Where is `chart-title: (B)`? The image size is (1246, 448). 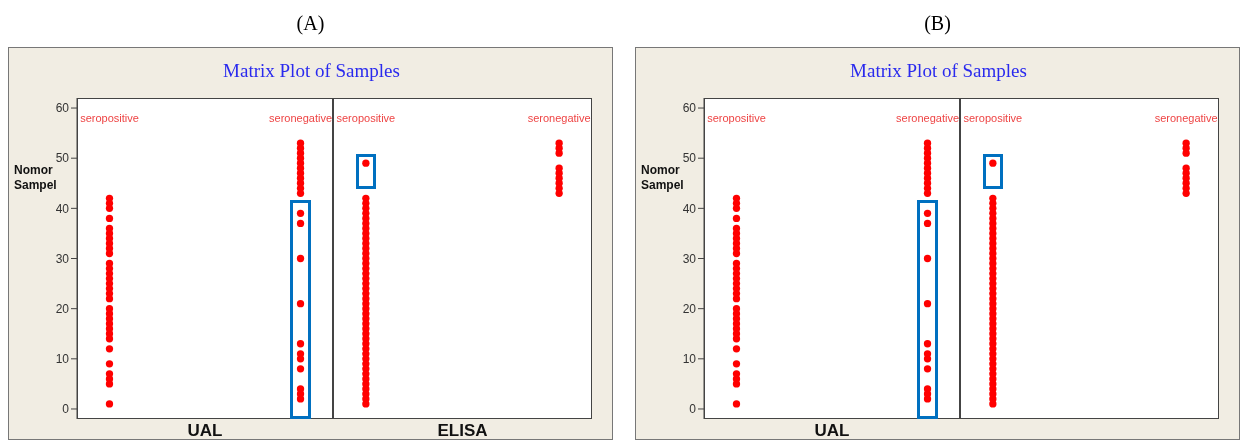 chart-title: (B) is located at coordinates (937, 23).